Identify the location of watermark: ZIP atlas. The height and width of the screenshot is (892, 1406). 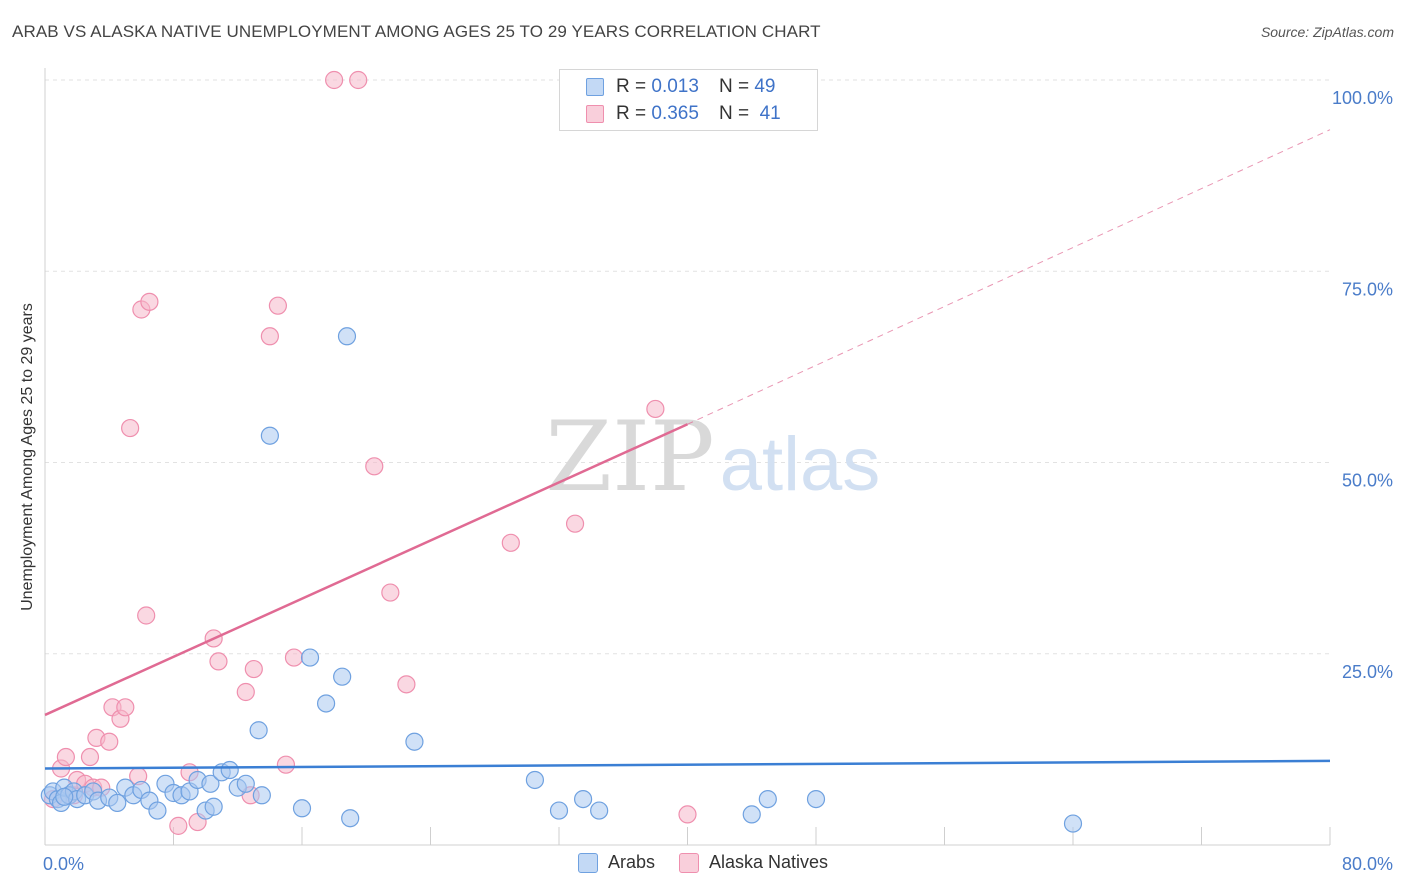
(712, 457).